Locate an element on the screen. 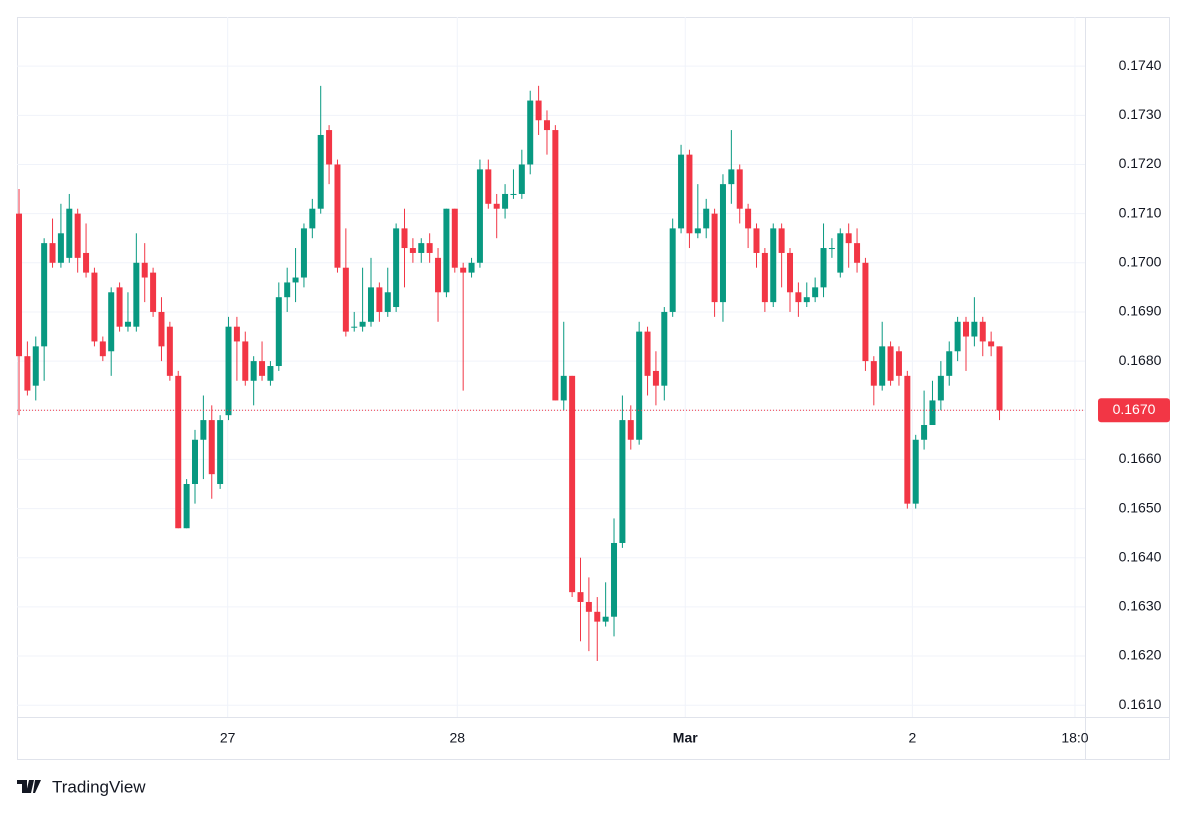 Image resolution: width=1200 pixels, height=817 pixels. last-price-label: 0.1670 is located at coordinates (1134, 409).